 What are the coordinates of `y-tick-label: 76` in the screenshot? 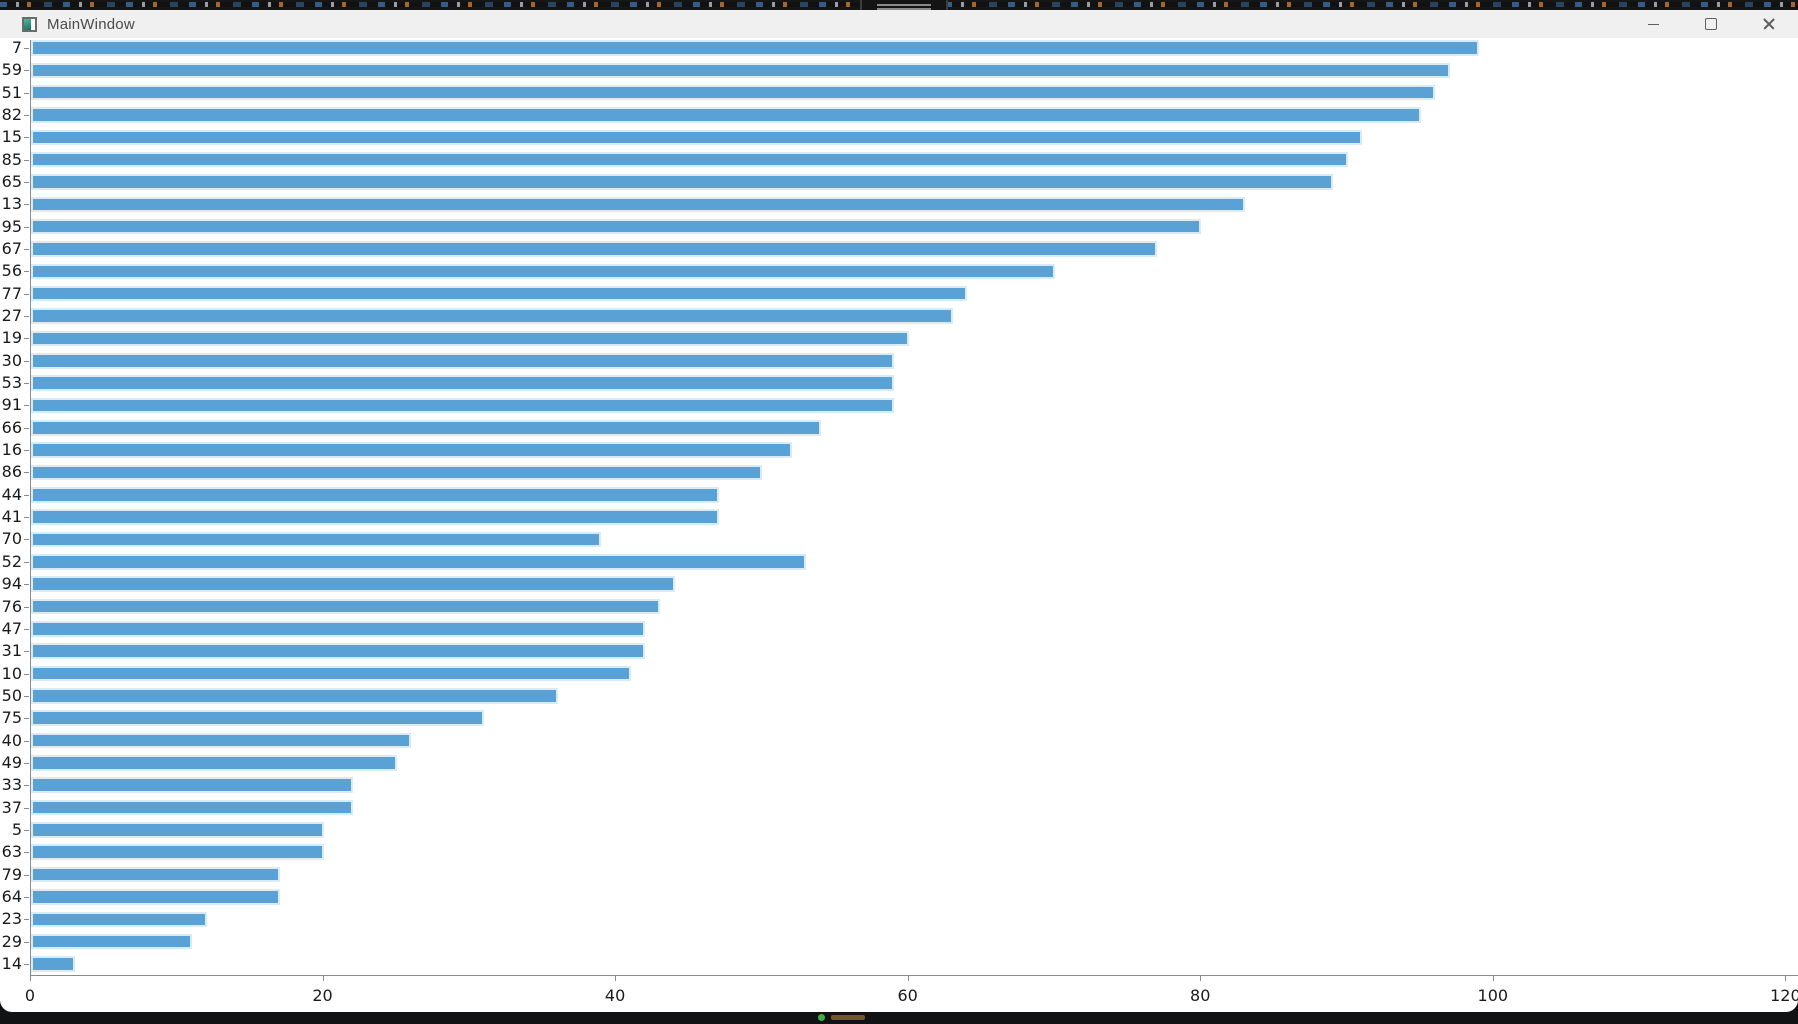 It's located at (11, 606).